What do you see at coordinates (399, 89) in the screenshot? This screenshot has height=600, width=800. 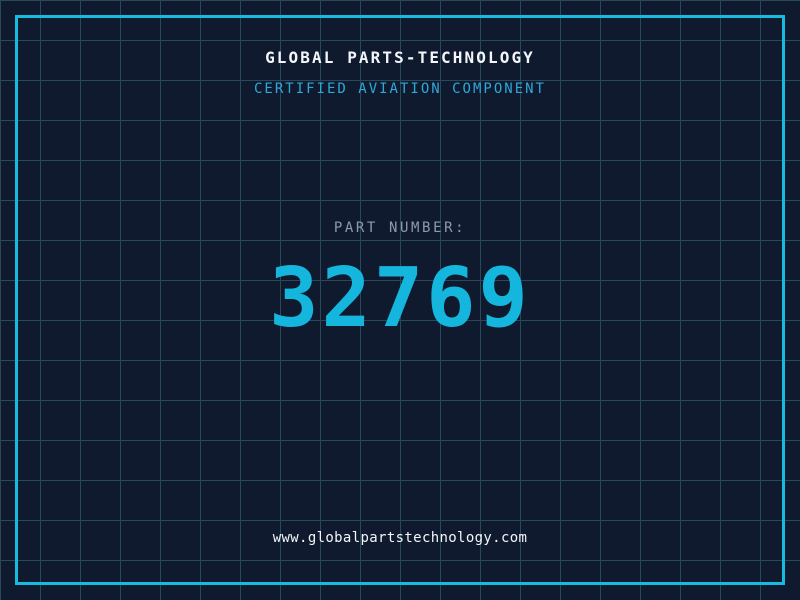 I see `company-subtitle: CERTIFIED AVIATION COMPONENT` at bounding box center [399, 89].